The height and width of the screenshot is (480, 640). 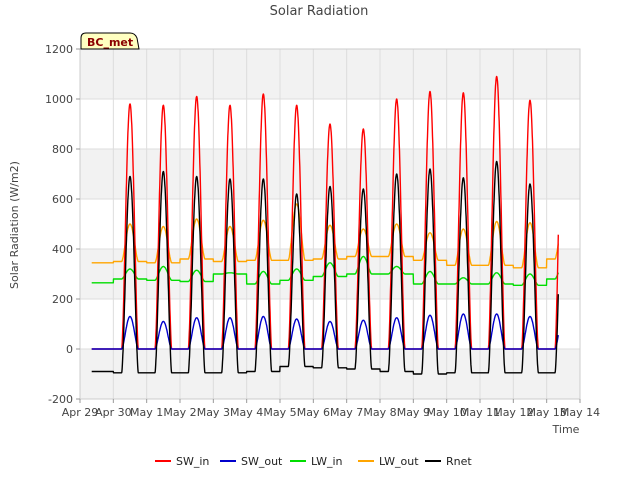 I want to click on x-tick-label: May 14, so click(x=580, y=412).